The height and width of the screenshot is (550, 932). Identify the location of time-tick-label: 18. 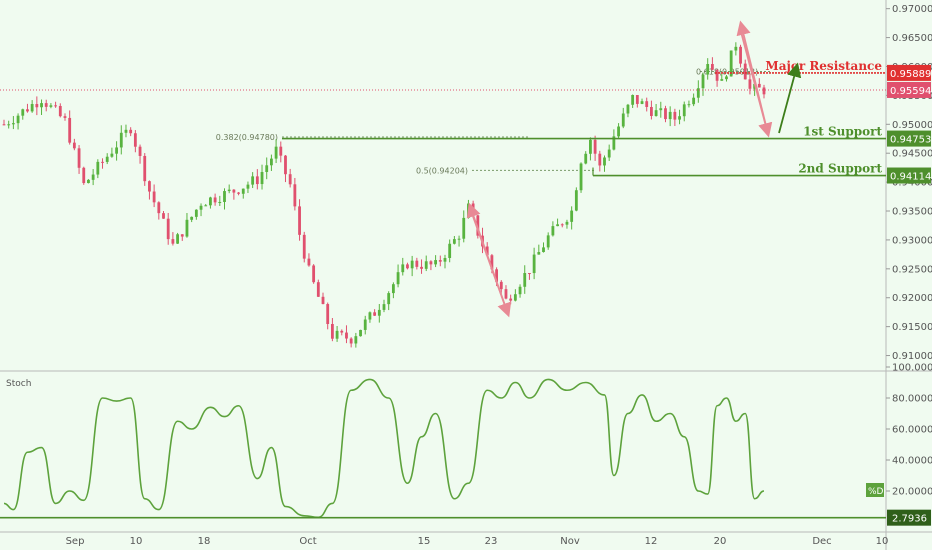
(204, 541).